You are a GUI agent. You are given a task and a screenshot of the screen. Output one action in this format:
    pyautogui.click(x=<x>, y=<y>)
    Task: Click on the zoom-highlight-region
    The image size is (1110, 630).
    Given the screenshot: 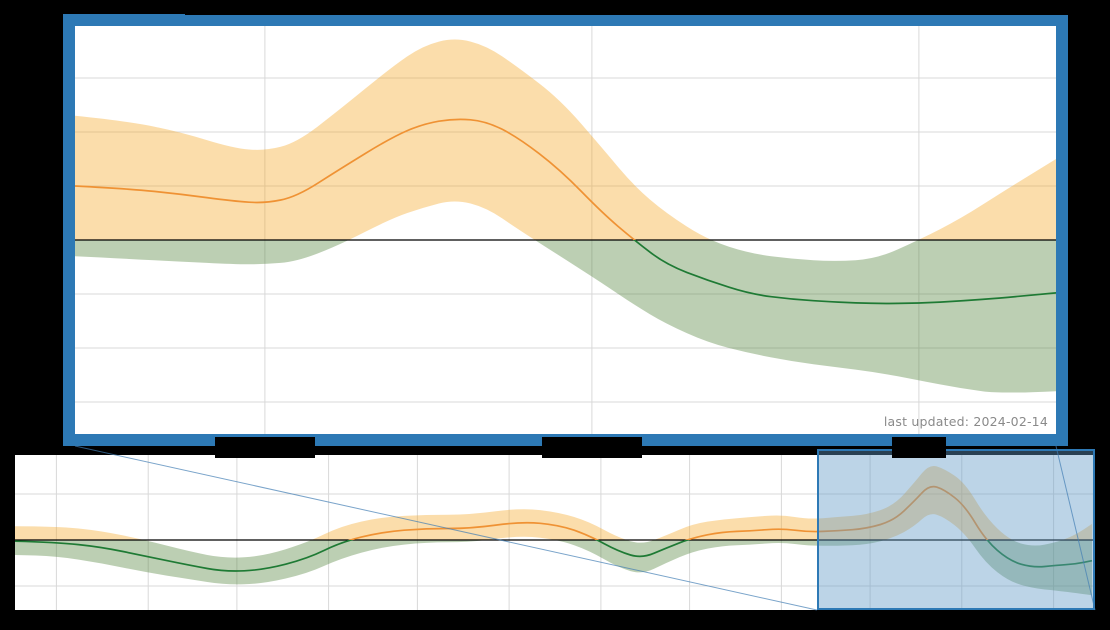 What is the action you would take?
    pyautogui.click(x=955, y=529)
    